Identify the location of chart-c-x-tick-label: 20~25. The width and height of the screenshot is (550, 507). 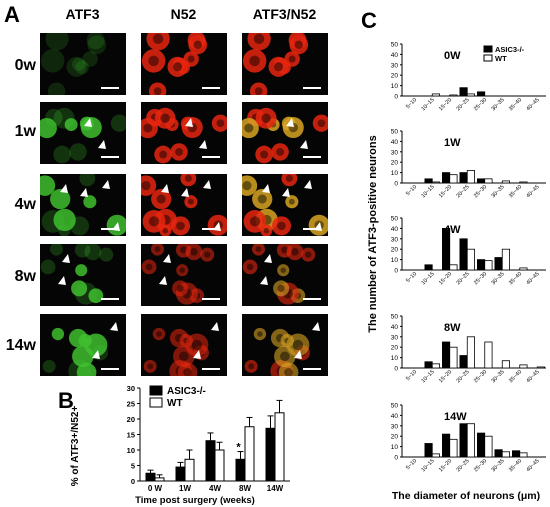
(462, 278).